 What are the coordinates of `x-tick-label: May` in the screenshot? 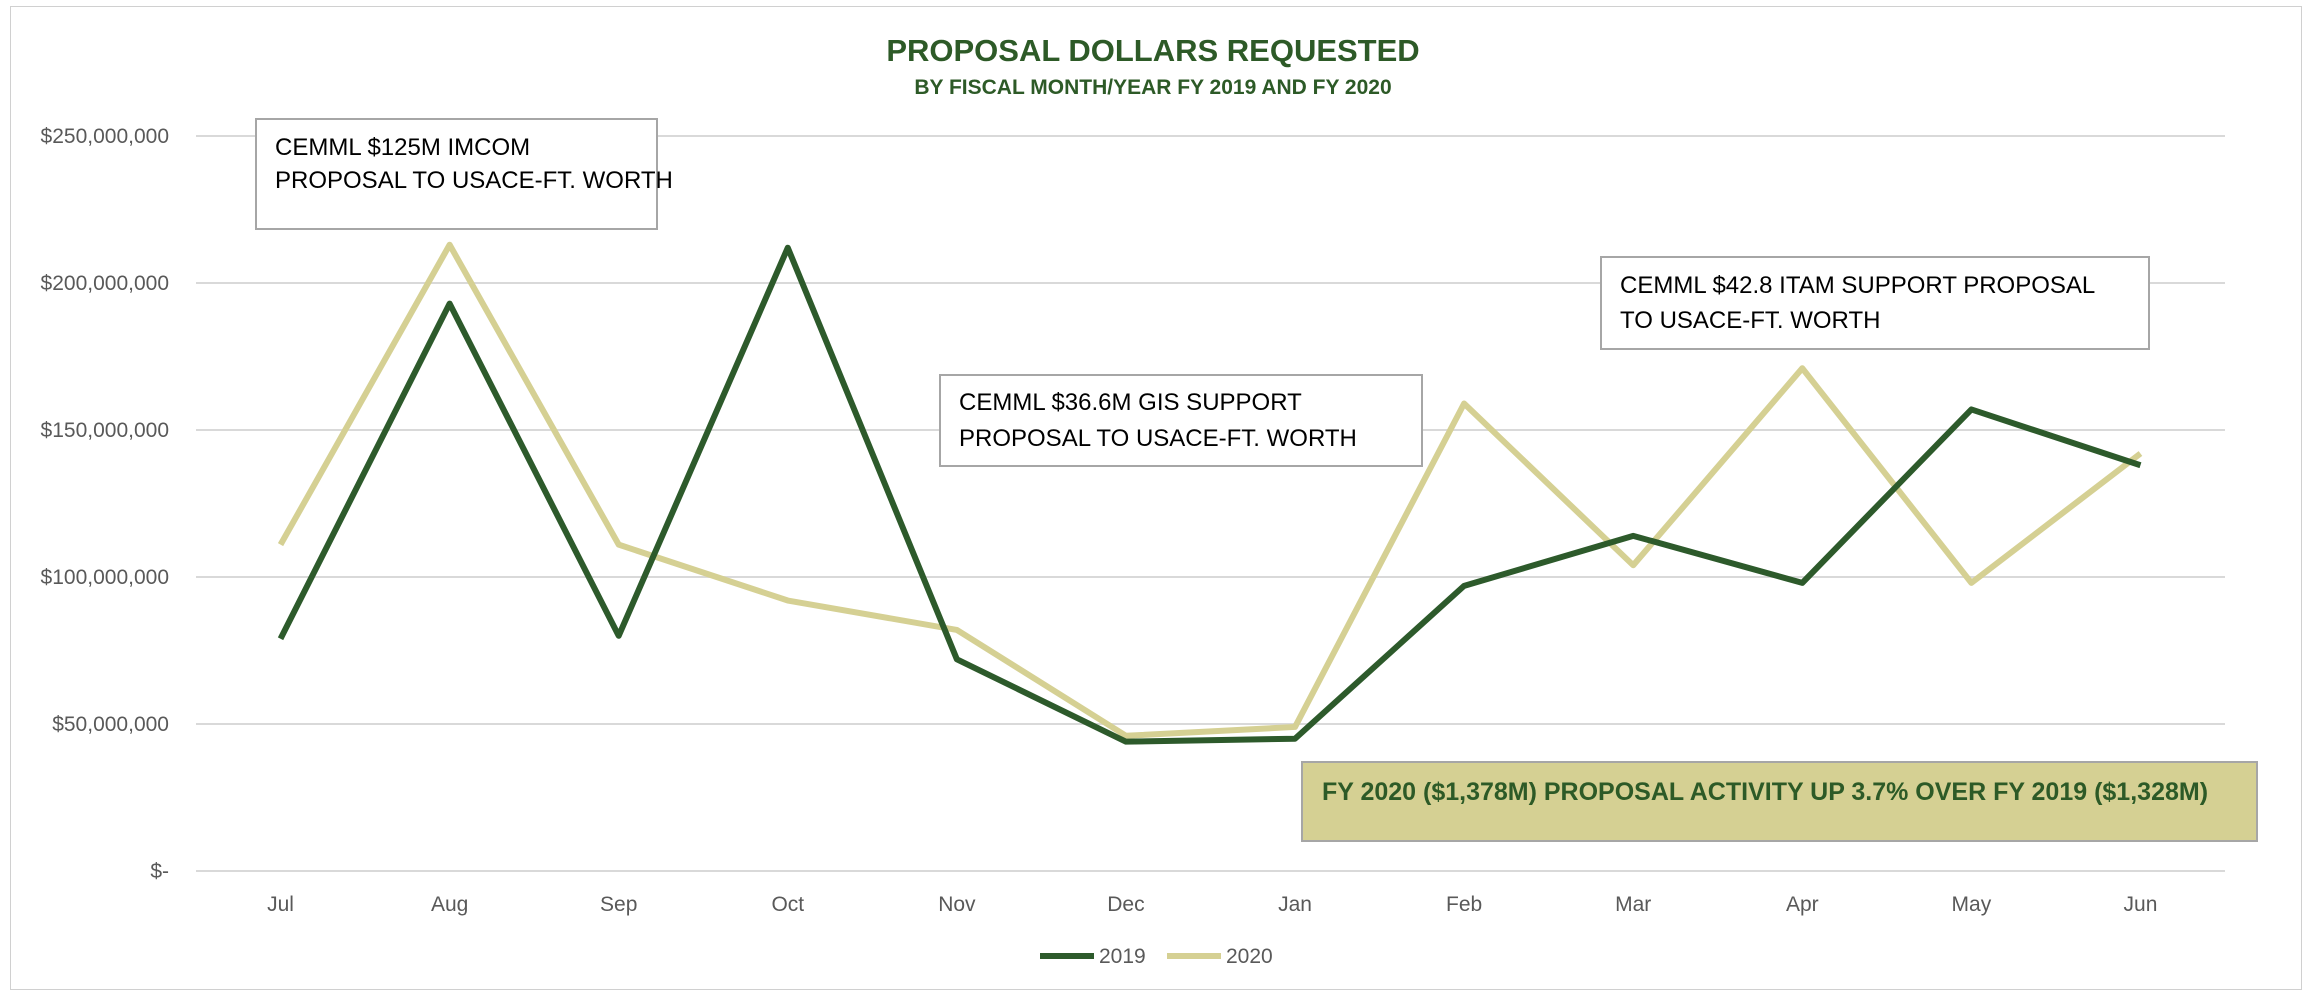 It's located at (1972, 904).